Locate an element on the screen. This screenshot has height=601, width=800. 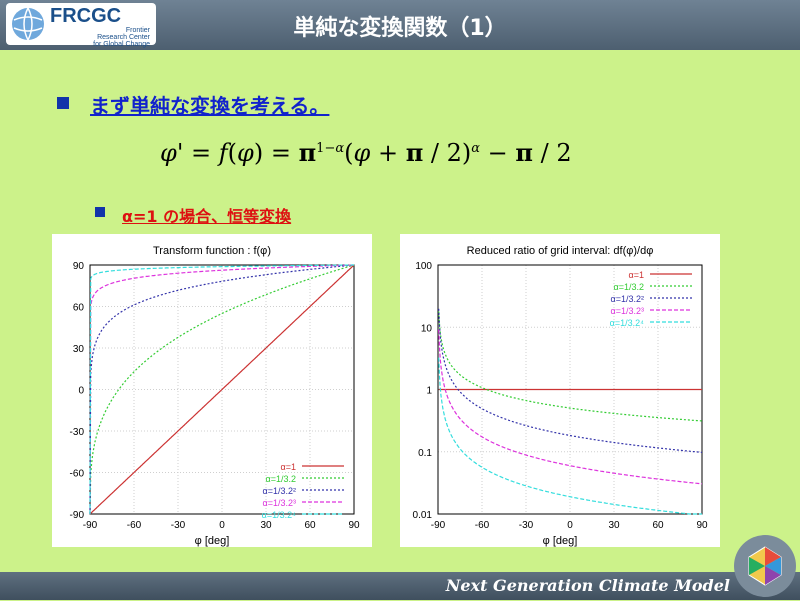
slide-footer: Next Generation Climate Model is located at coordinates (400, 586).